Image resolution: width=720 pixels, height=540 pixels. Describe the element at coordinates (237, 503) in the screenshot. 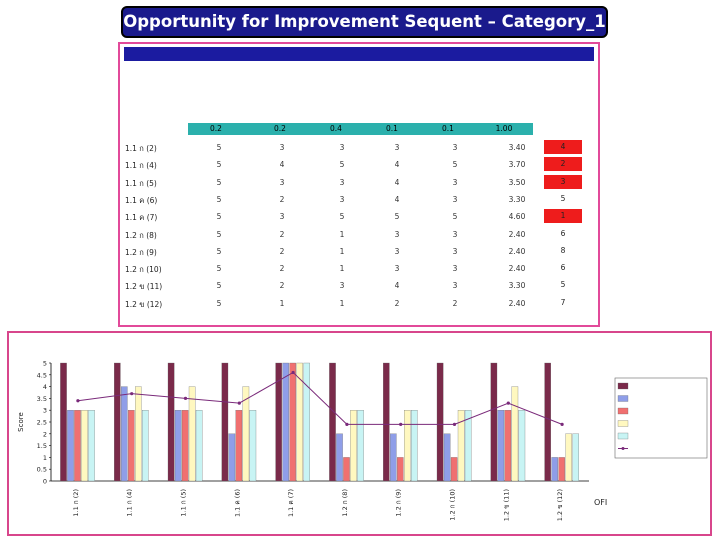

I see `x-tick-label: 1.1 ค (6)` at that location.